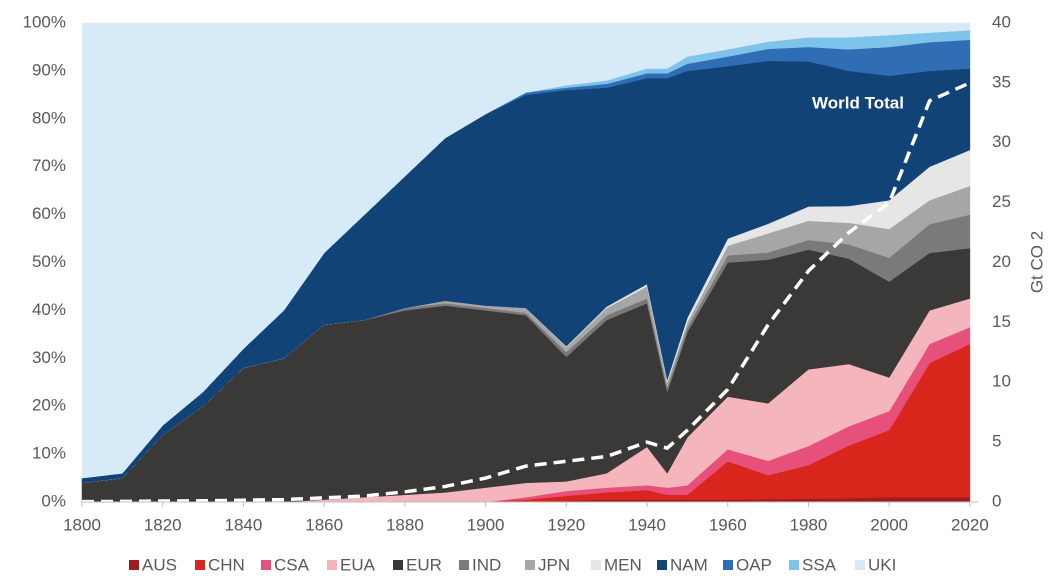  I want to click on x-tick-label: 1940, so click(647, 524).